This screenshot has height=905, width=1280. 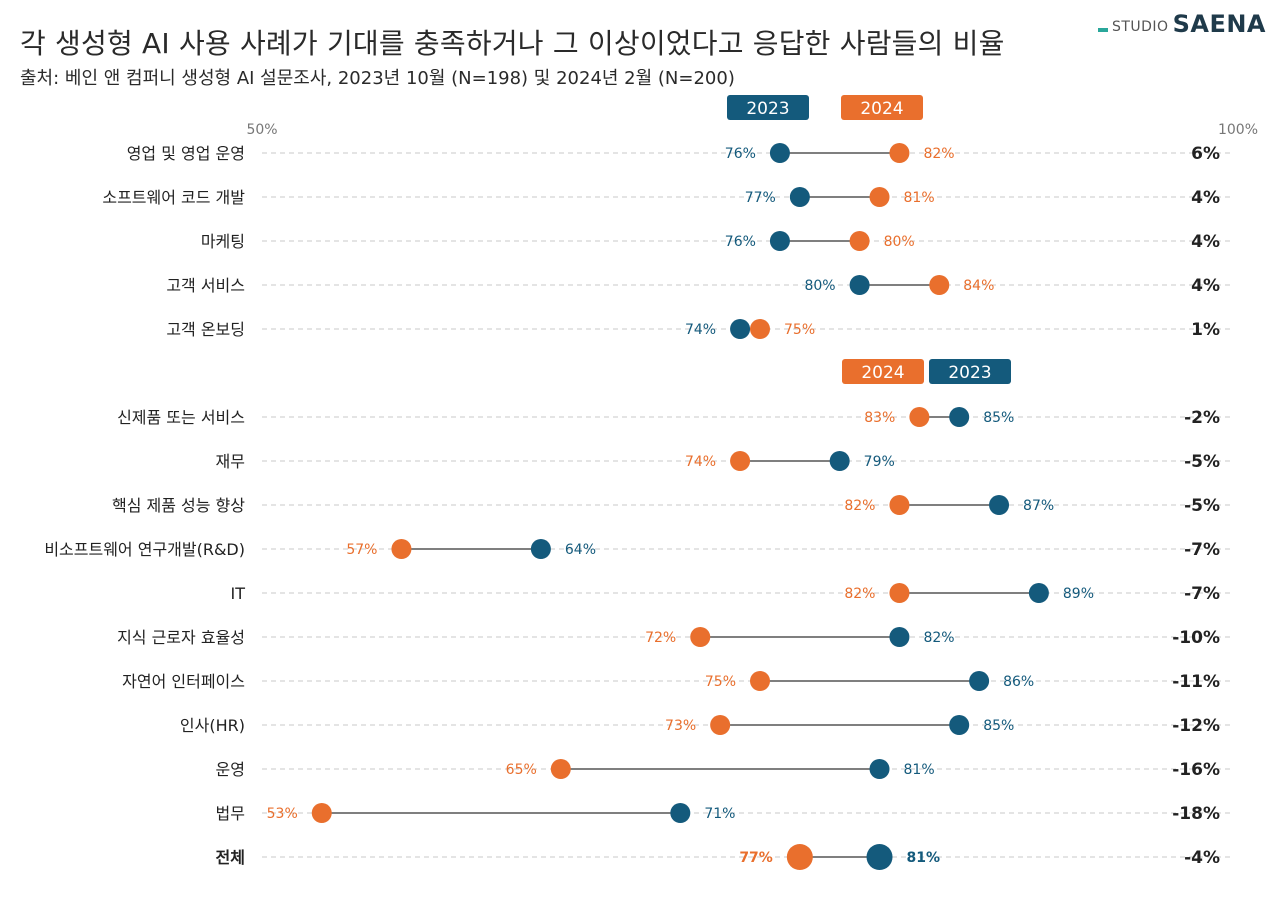 What do you see at coordinates (680, 726) in the screenshot?
I see `value-label-2024: 73%` at bounding box center [680, 726].